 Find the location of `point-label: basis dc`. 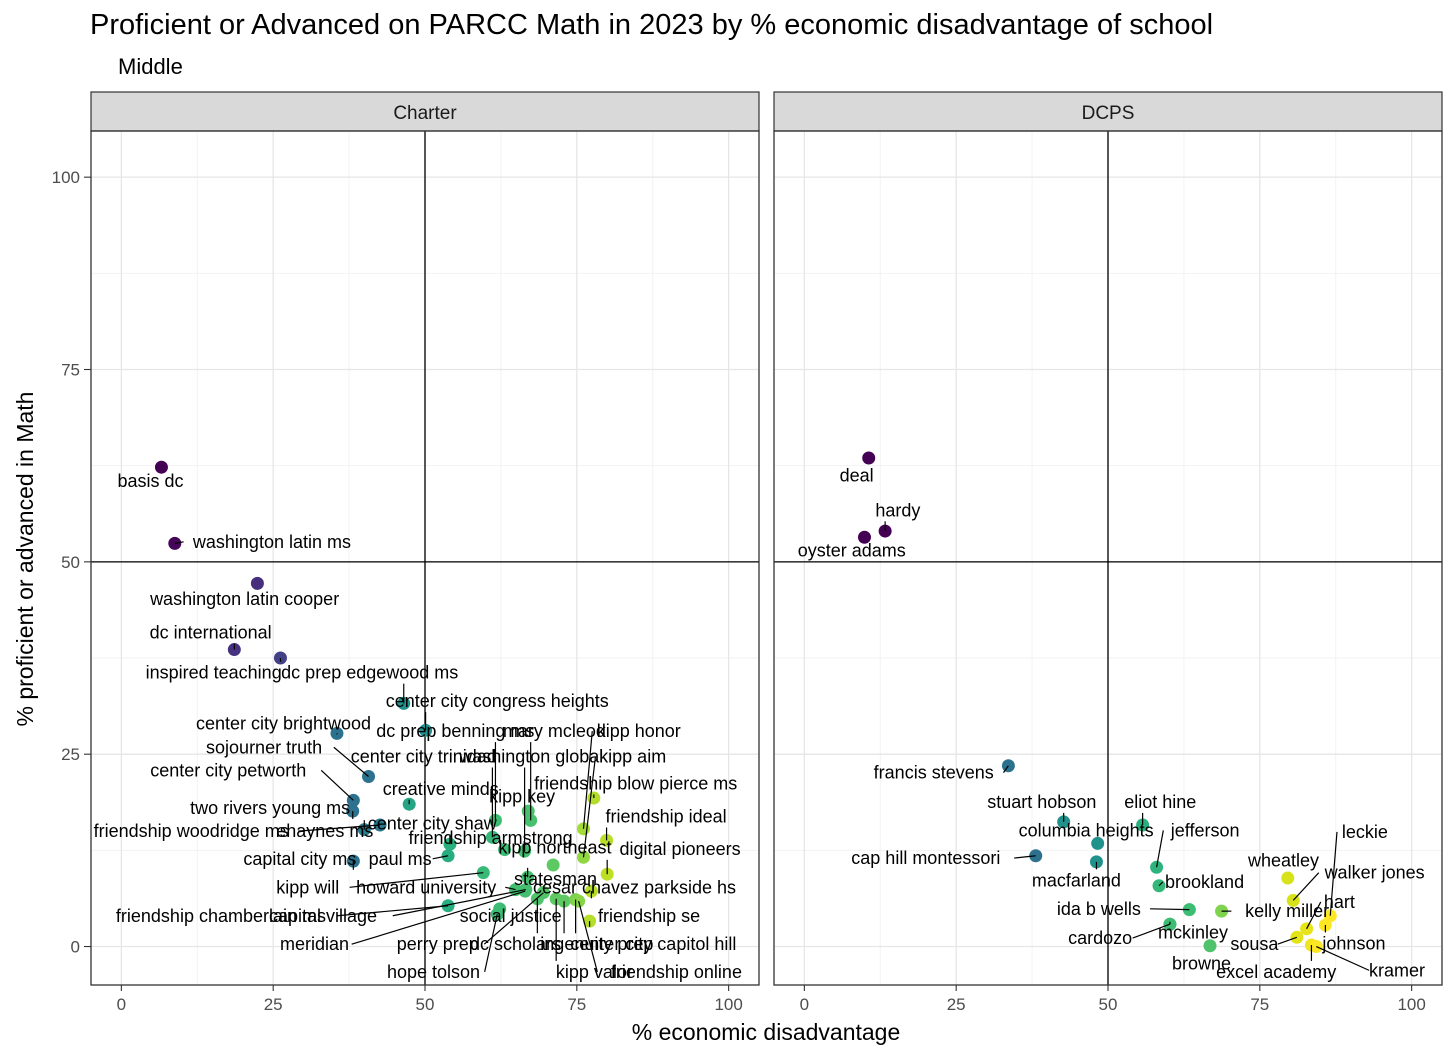

point-label: basis dc is located at coordinates (150, 481).